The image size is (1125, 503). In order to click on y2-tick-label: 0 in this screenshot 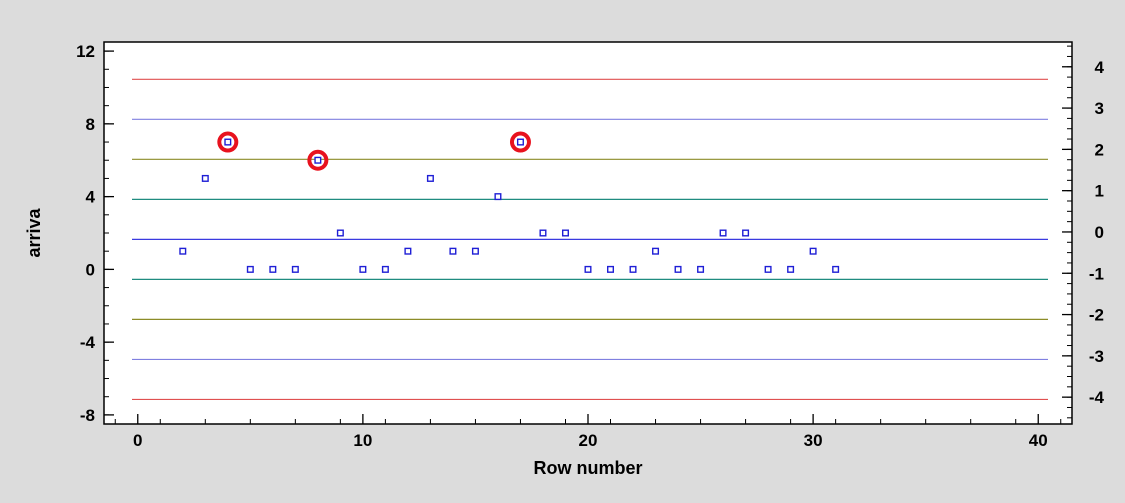, I will do `click(1099, 232)`.